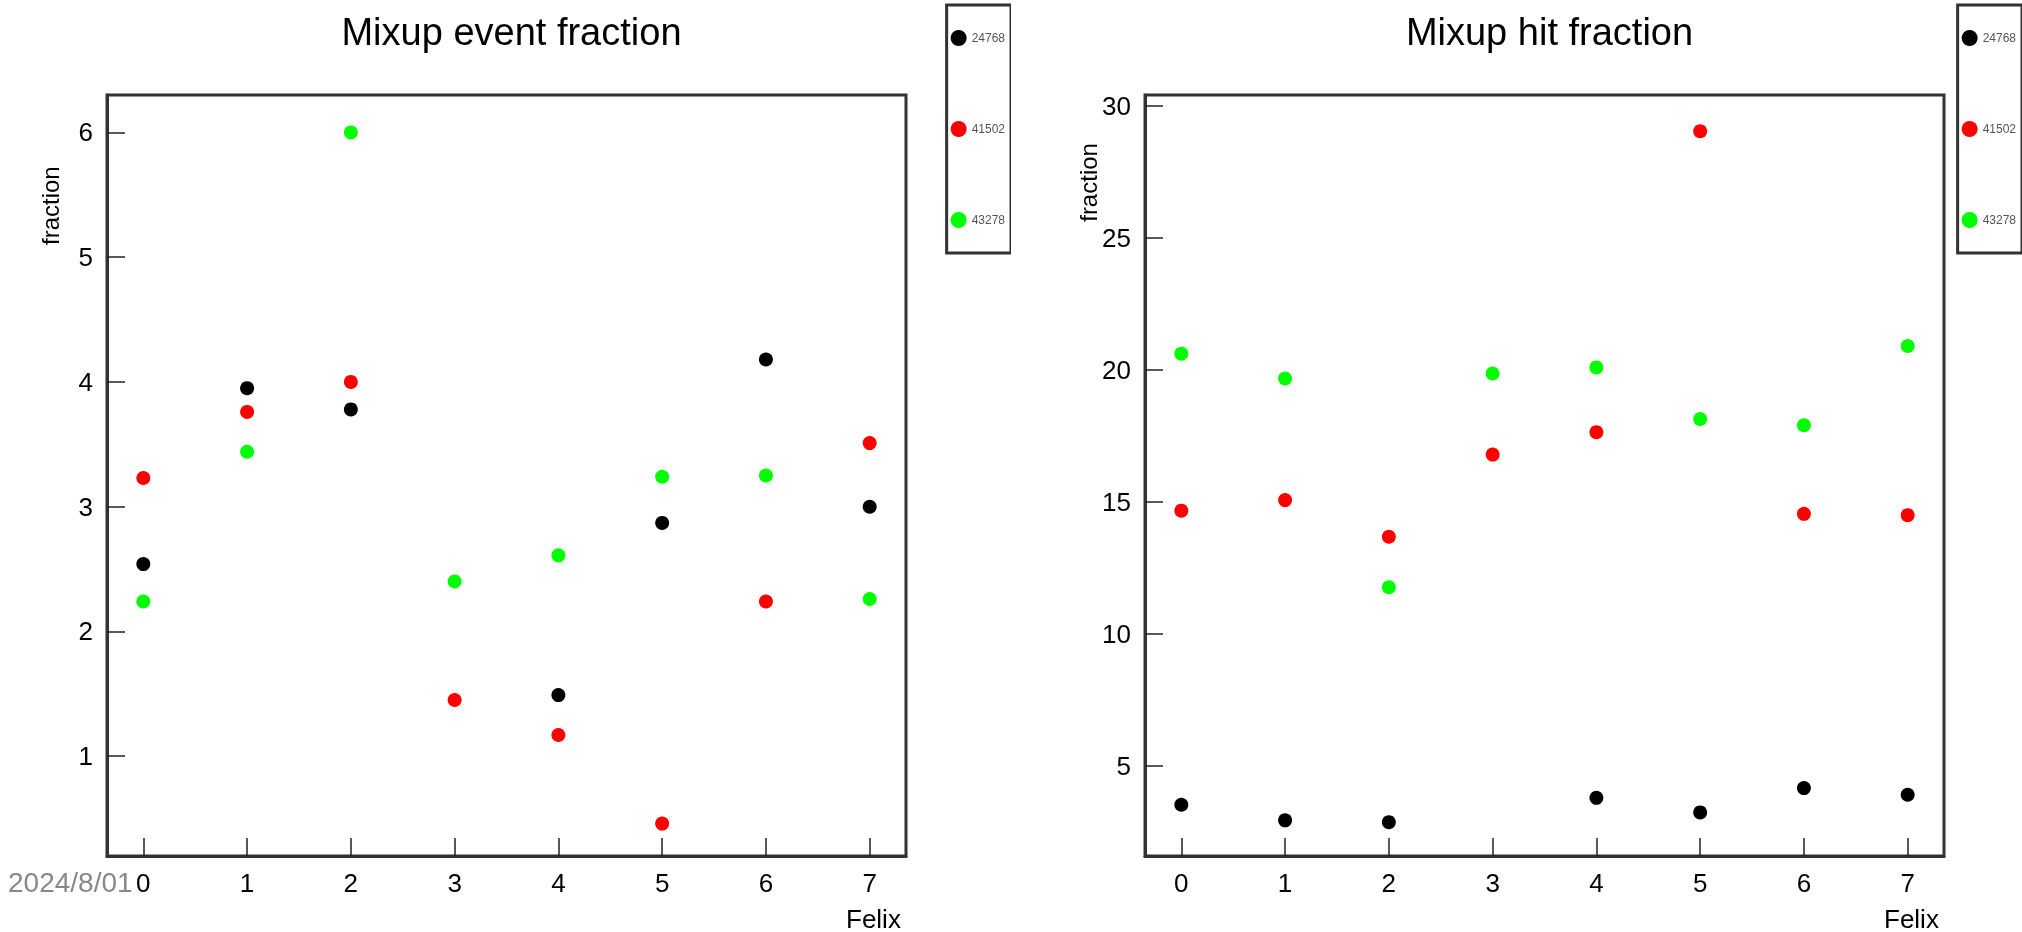  What do you see at coordinates (70, 882) in the screenshot?
I see `text: 2024/8/01` at bounding box center [70, 882].